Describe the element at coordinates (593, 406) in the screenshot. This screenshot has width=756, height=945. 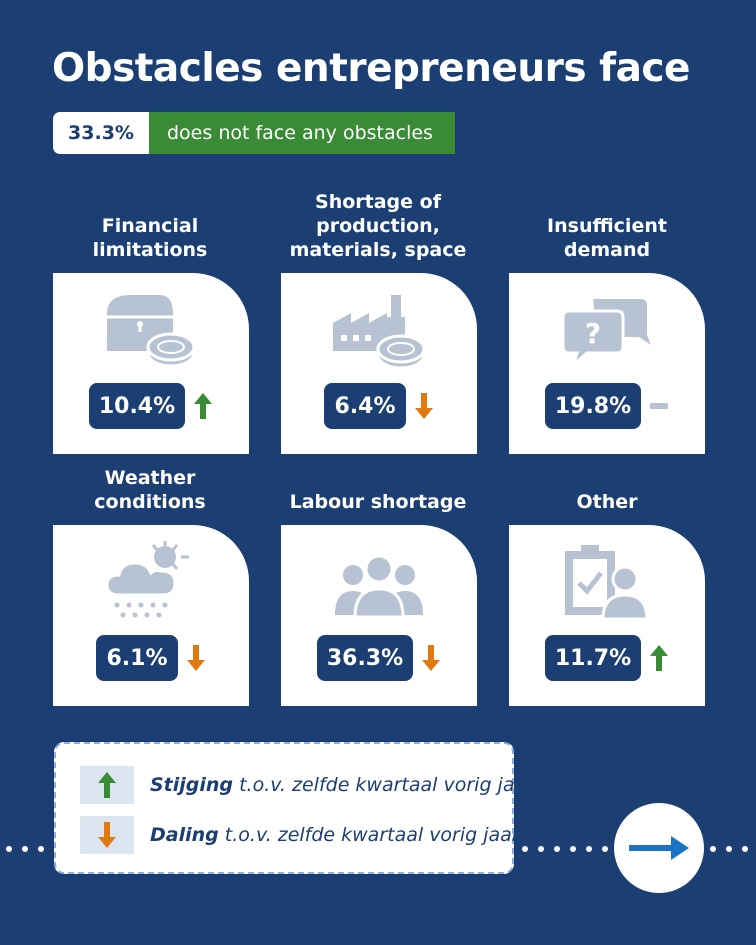
I see `value-badge: 19.8%` at that location.